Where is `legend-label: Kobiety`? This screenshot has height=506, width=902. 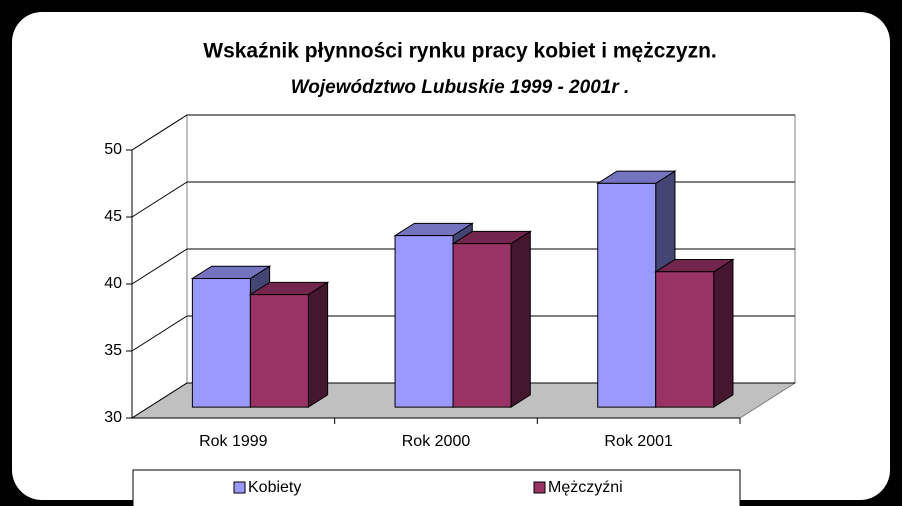
legend-label: Kobiety is located at coordinates (274, 487).